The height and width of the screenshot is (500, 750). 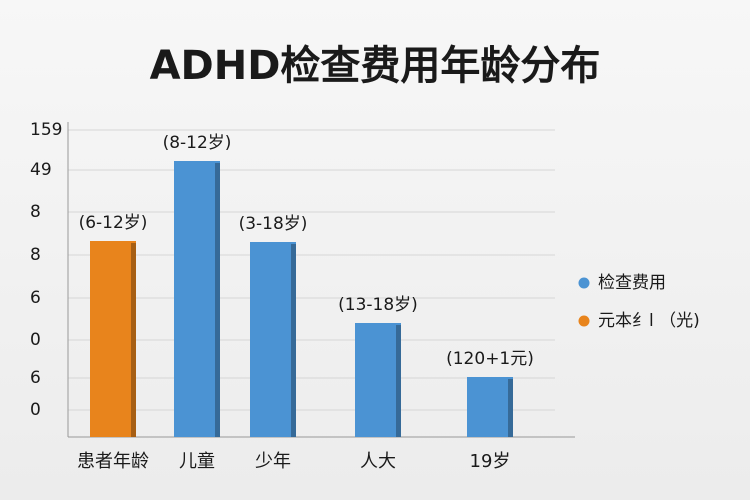 I want to click on legend-label: 检查费用, so click(x=632, y=283).